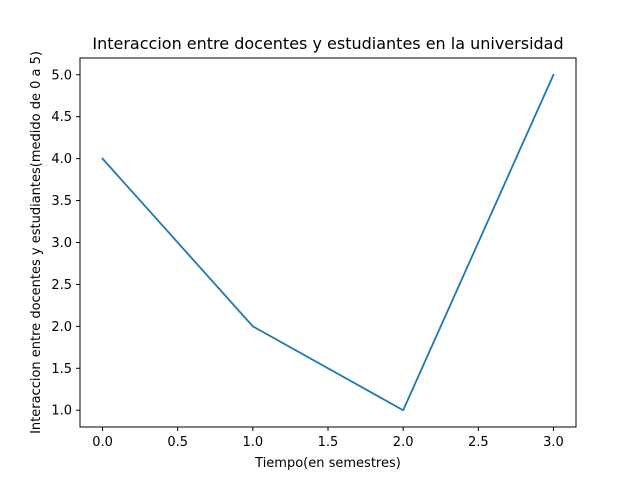 This screenshot has width=640, height=480. I want to click on x-tick-label: 3.0, so click(553, 442).